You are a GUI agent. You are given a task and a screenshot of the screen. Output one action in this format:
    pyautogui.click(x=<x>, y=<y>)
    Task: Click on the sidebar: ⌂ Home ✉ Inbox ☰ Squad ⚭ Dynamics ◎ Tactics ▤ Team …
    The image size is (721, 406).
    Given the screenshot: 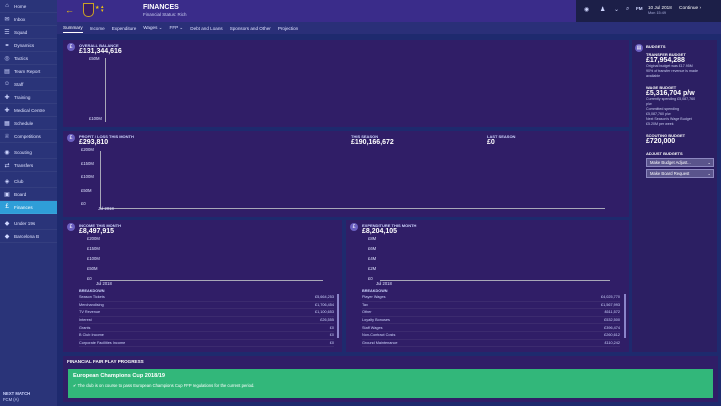 What is the action you would take?
    pyautogui.click(x=28, y=203)
    